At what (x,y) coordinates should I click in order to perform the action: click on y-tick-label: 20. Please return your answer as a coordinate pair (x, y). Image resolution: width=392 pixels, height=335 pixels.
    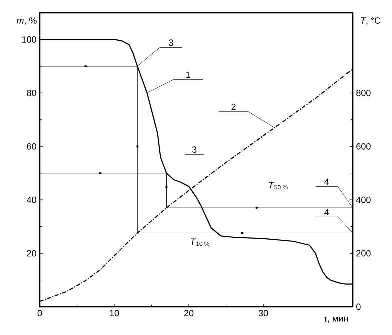
    Looking at the image, I should click on (31, 253).